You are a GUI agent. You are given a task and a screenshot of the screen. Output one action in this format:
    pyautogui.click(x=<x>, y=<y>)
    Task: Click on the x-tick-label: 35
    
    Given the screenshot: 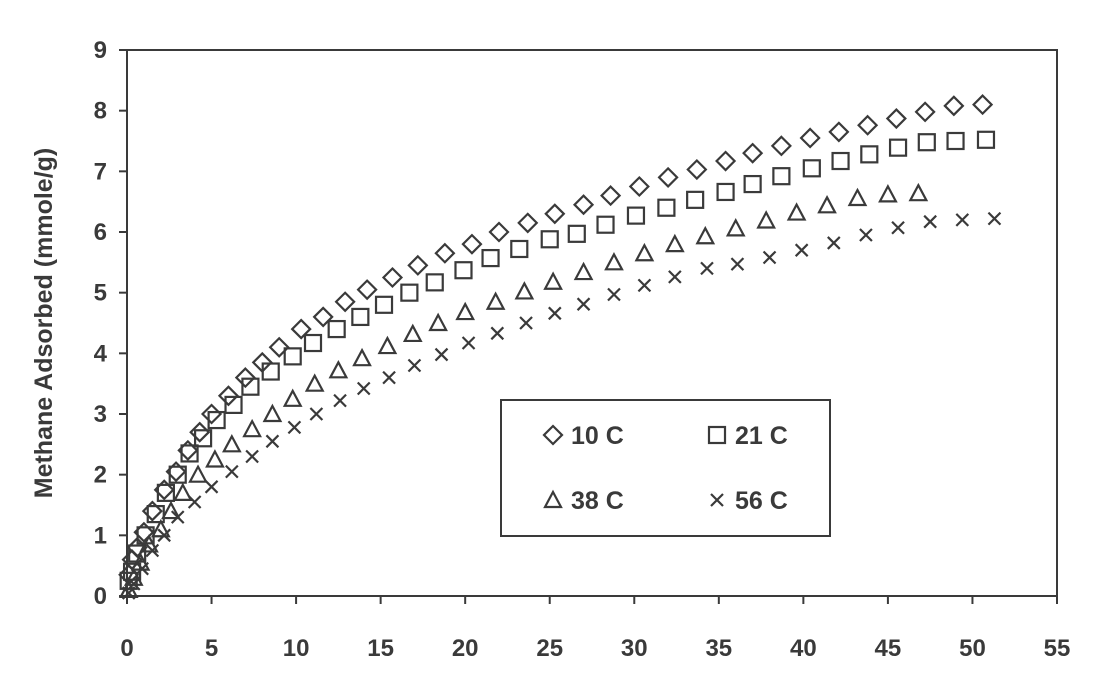 What is the action you would take?
    pyautogui.click(x=718, y=648)
    